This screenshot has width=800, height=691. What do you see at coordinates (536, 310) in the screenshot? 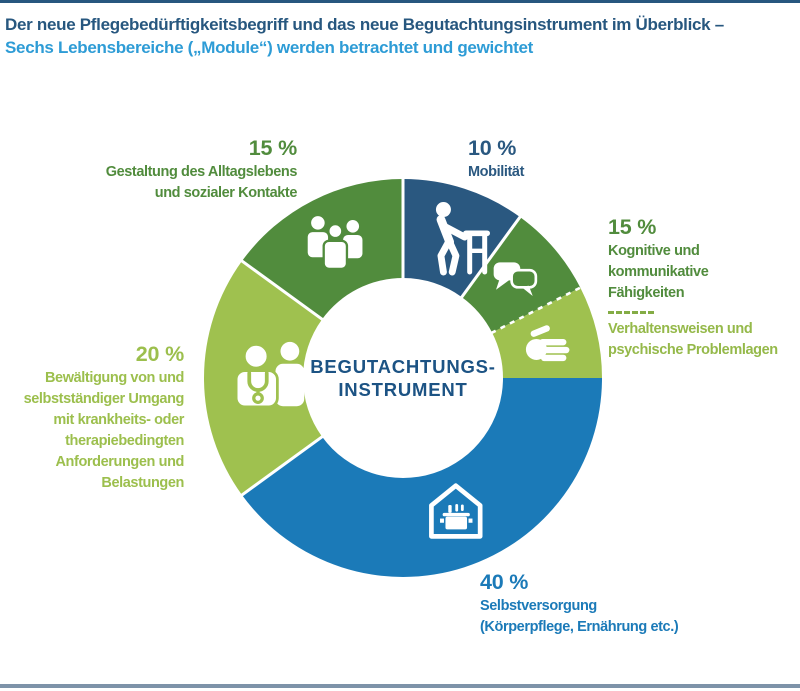
I see `segment-divider-dashed` at bounding box center [536, 310].